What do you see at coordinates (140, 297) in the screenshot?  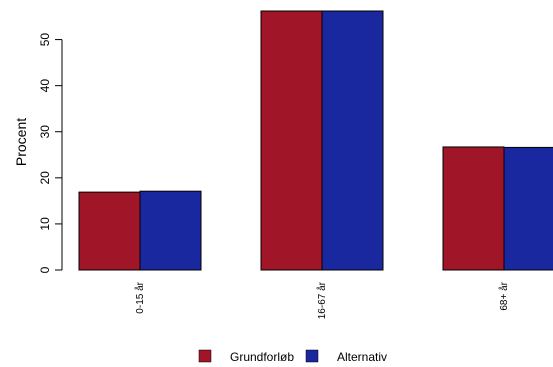 I see `x-tick-label: 0-15 år` at bounding box center [140, 297].